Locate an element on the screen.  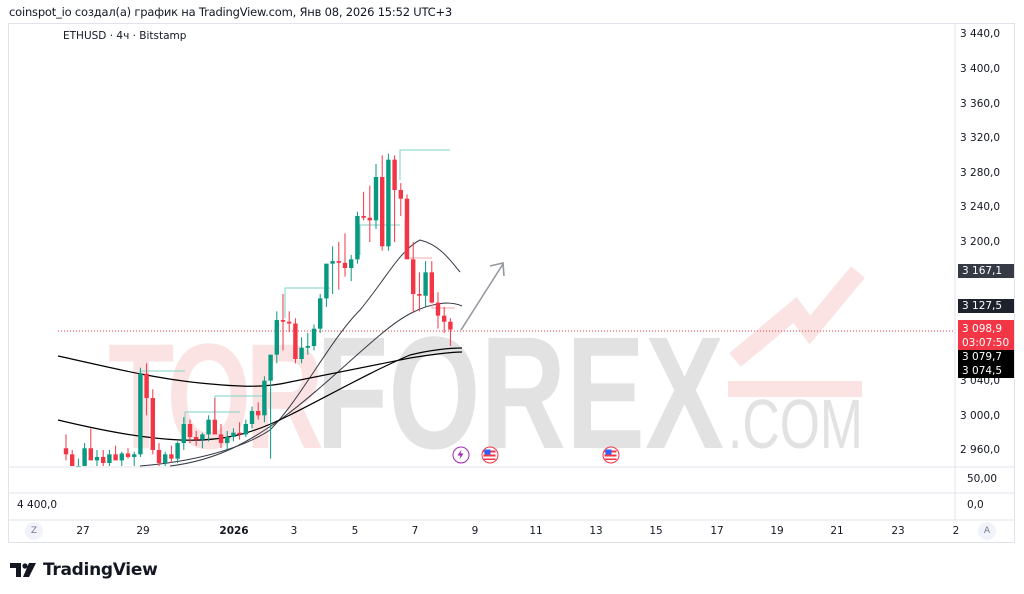
symbol-legend: ETHUSD · 4ч · Bitstamp is located at coordinates (125, 36).